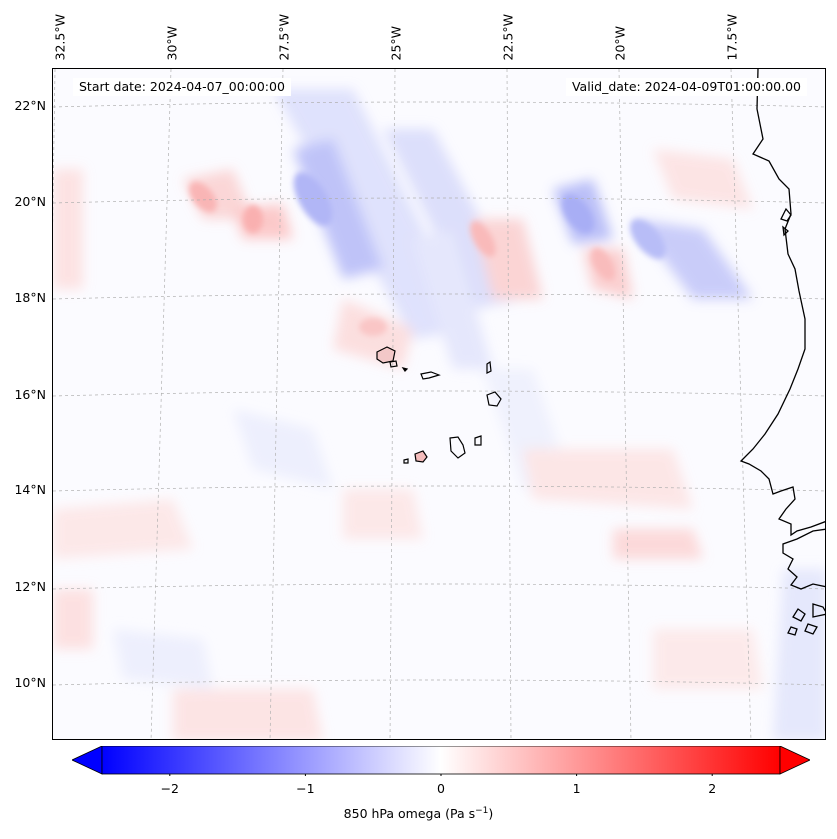 This screenshot has height=839, width=837. I want to click on island-brava, so click(406, 461).